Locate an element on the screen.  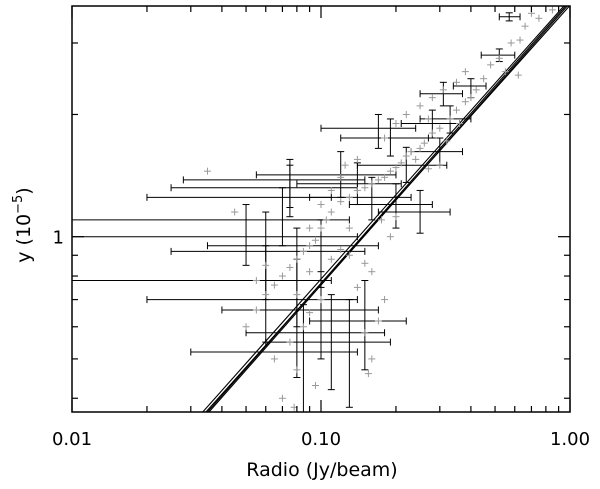
y-axis-label-exponent: −5 is located at coordinates (18, 204).